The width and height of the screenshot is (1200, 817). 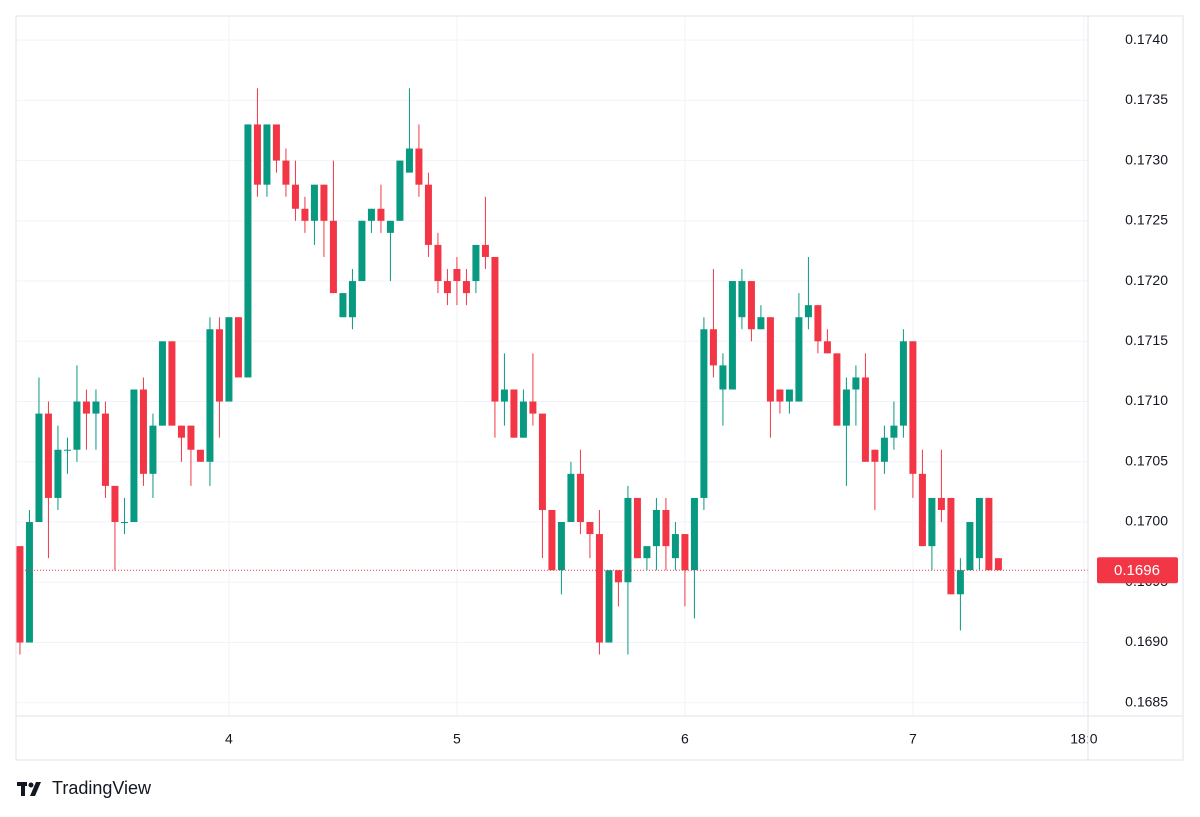 What do you see at coordinates (1146, 521) in the screenshot?
I see `y-tick-label: 0.1700` at bounding box center [1146, 521].